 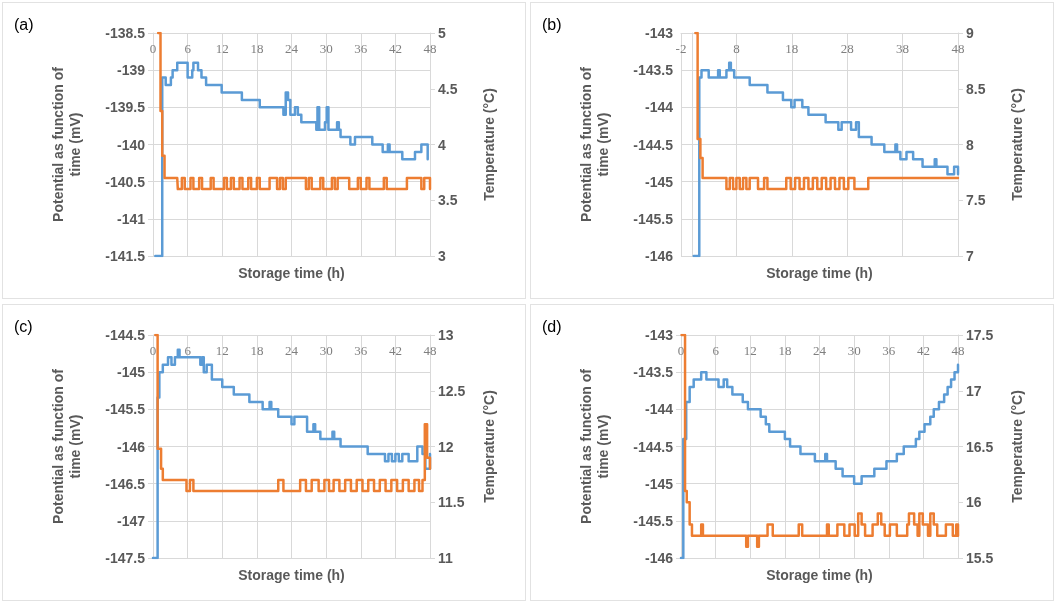 I want to click on y-tick-label: -140.5, so click(x=125, y=181).